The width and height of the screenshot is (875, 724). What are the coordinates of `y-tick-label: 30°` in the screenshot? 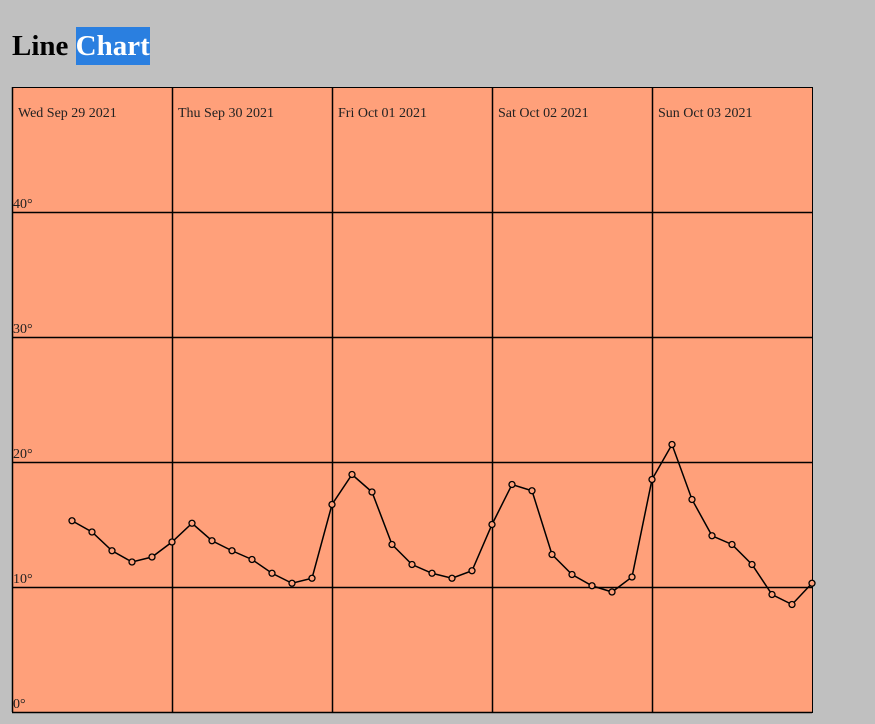 It's located at (23, 329).